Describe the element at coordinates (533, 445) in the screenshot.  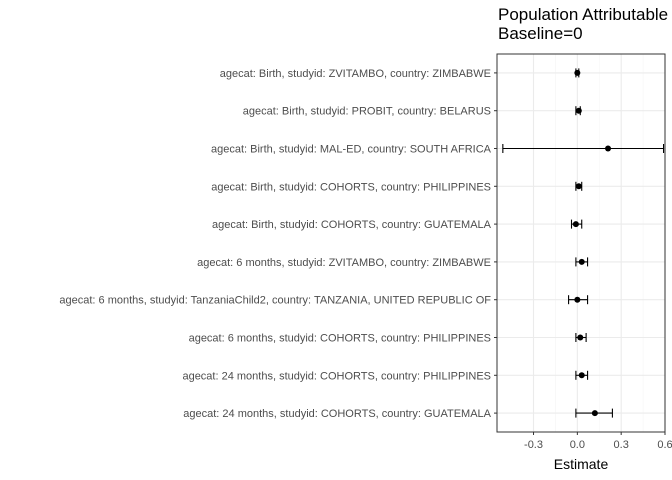
I see `x-tick-label: -0.3` at that location.